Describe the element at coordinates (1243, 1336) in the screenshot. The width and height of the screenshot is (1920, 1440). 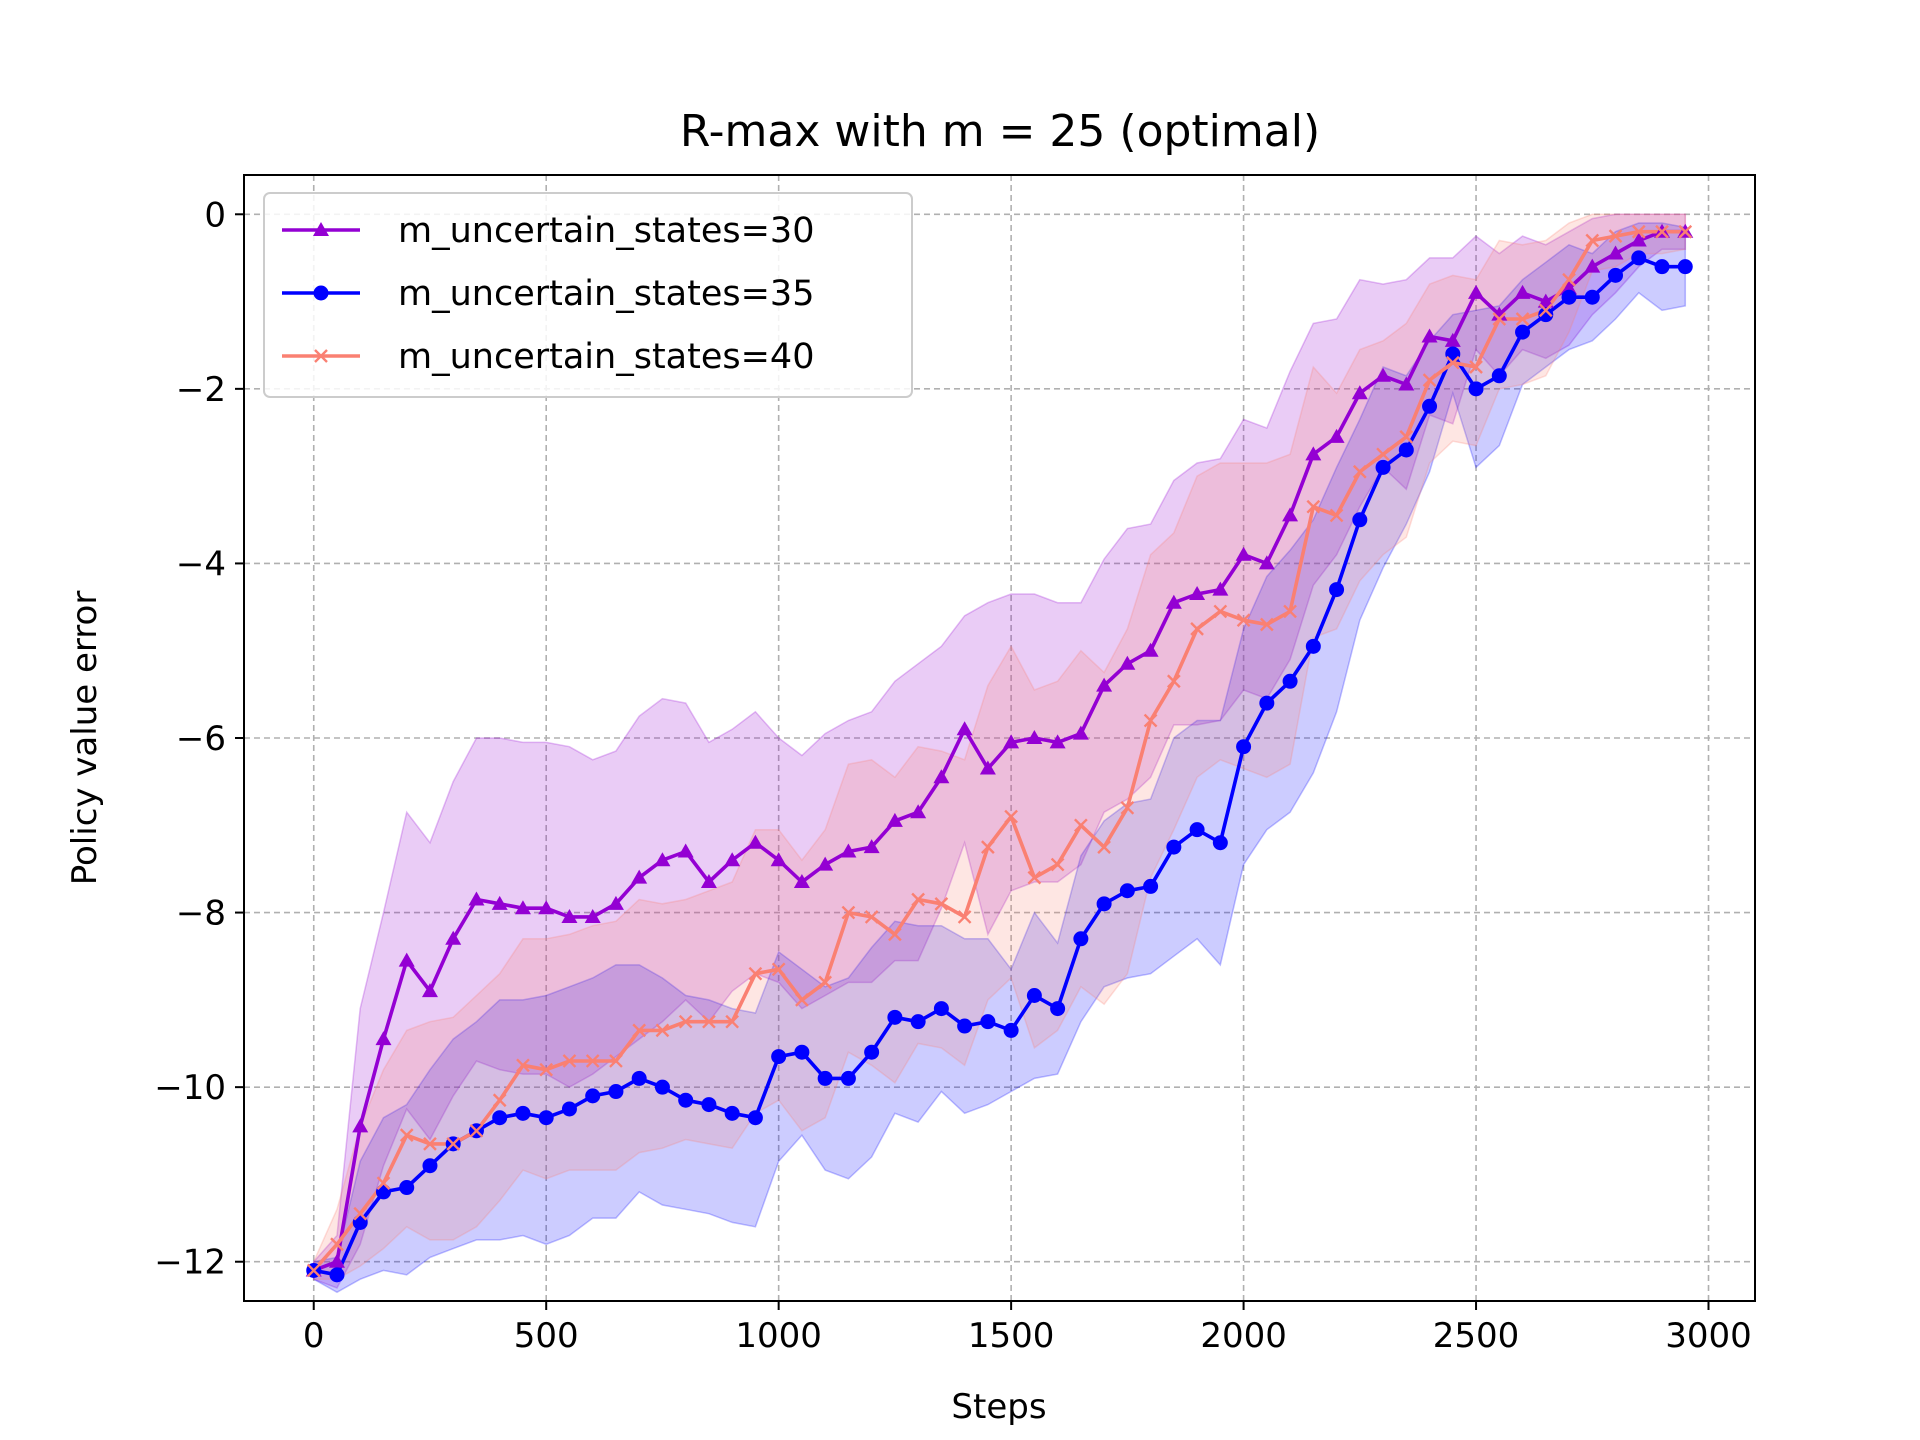
I see `x-tick-label: 2000` at that location.